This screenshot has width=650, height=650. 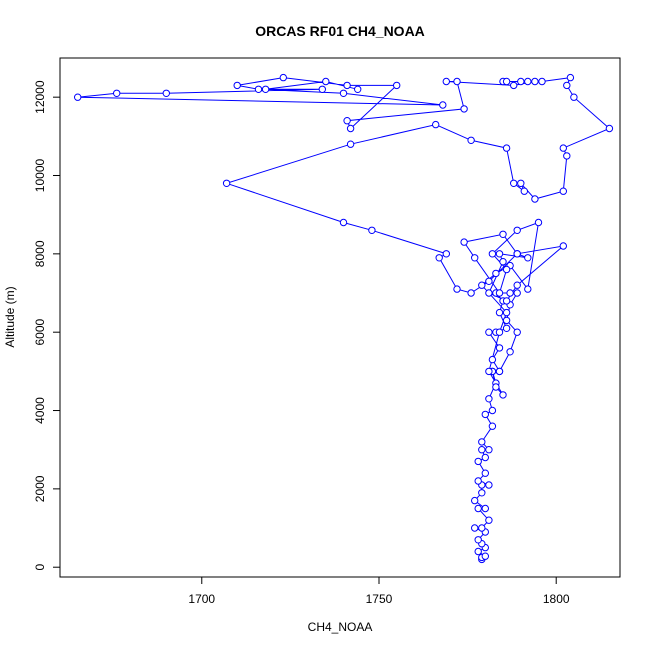 I want to click on y-tick-label: 8000, so click(x=40, y=253).